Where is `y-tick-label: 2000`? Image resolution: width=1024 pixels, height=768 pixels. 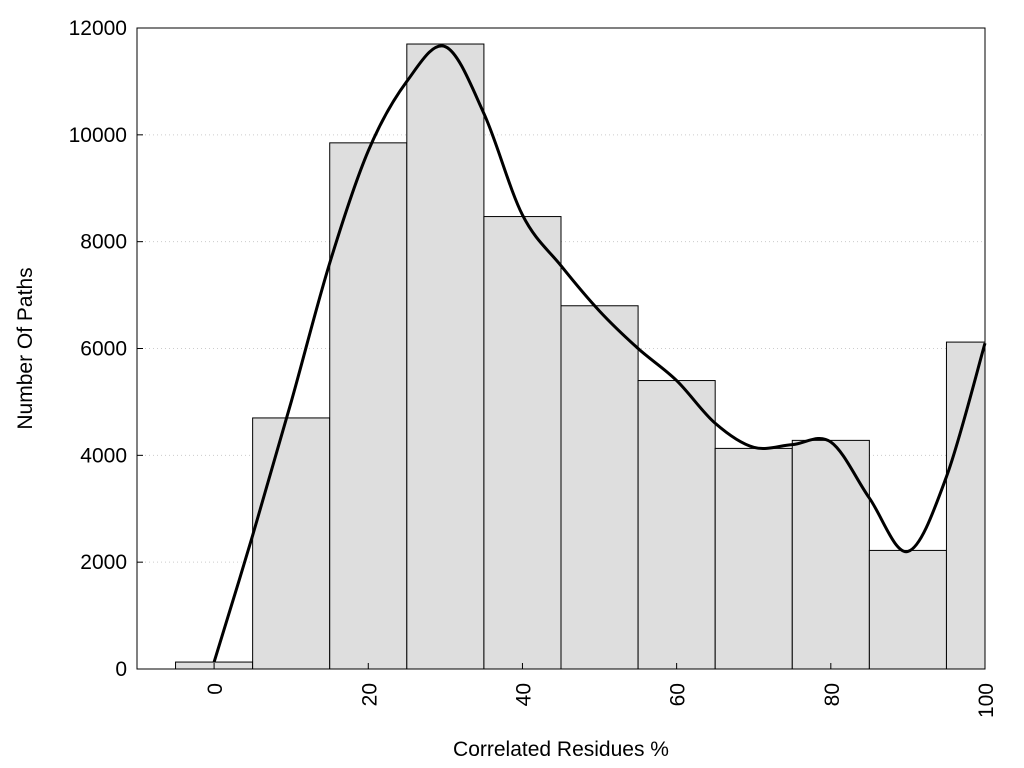 y-tick-label: 2000 is located at coordinates (103, 562).